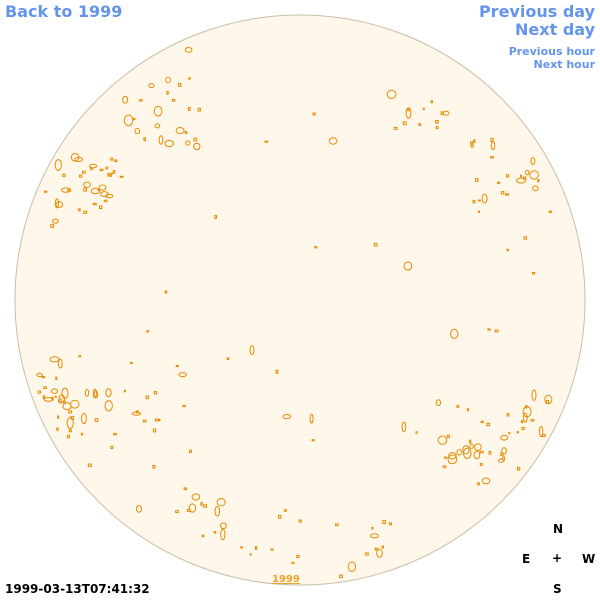  Describe the element at coordinates (286, 579) in the screenshot. I see `year-link: 1999` at that location.